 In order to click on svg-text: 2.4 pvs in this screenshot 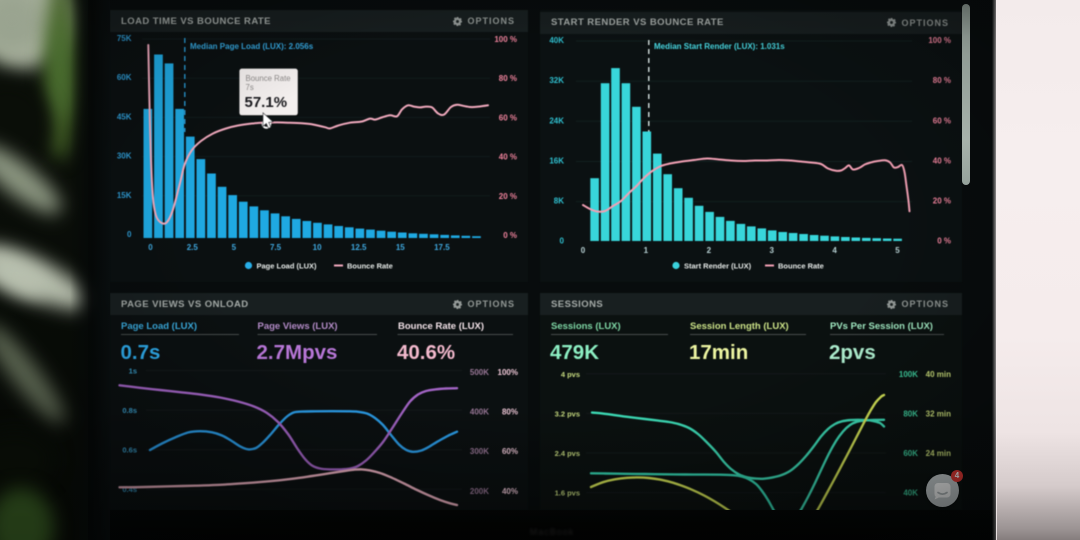, I will do `click(567, 453)`.